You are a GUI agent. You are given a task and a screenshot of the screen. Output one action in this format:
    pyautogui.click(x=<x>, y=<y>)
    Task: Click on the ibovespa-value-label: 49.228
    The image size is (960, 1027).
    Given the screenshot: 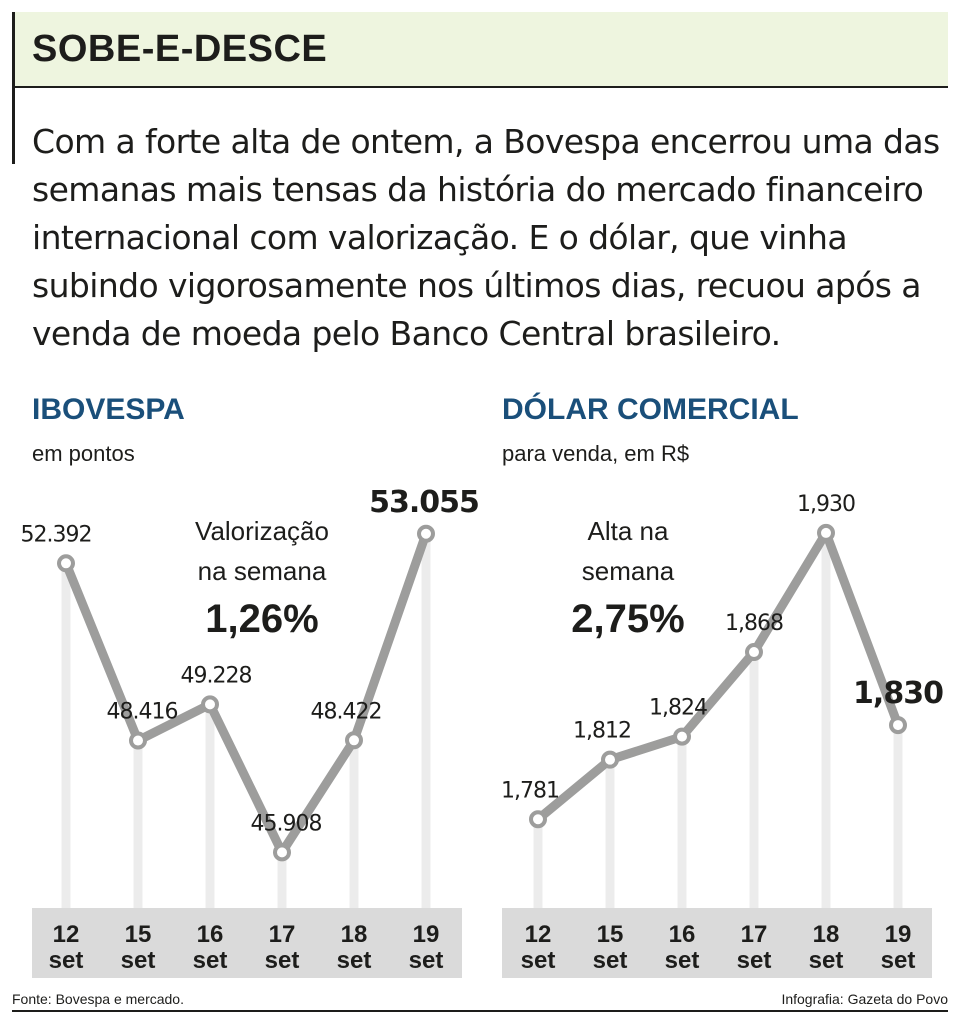 What is the action you would take?
    pyautogui.click(x=216, y=675)
    